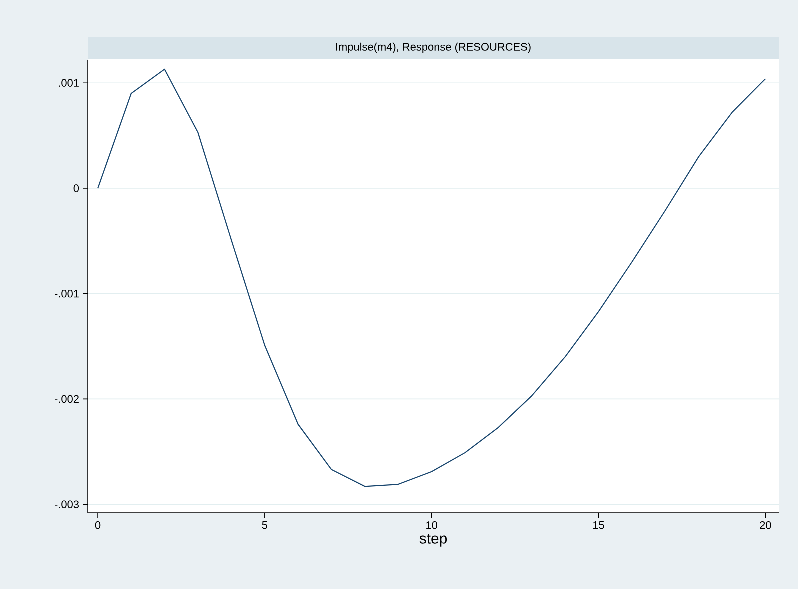 This screenshot has height=589, width=798. I want to click on x-tick-label: 0, so click(98, 526).